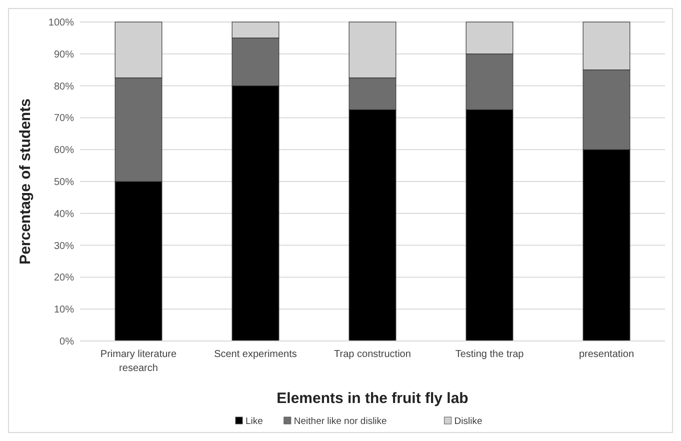 The image size is (681, 441). Describe the element at coordinates (64, 54) in the screenshot. I see `y-tick-label: 90%` at that location.